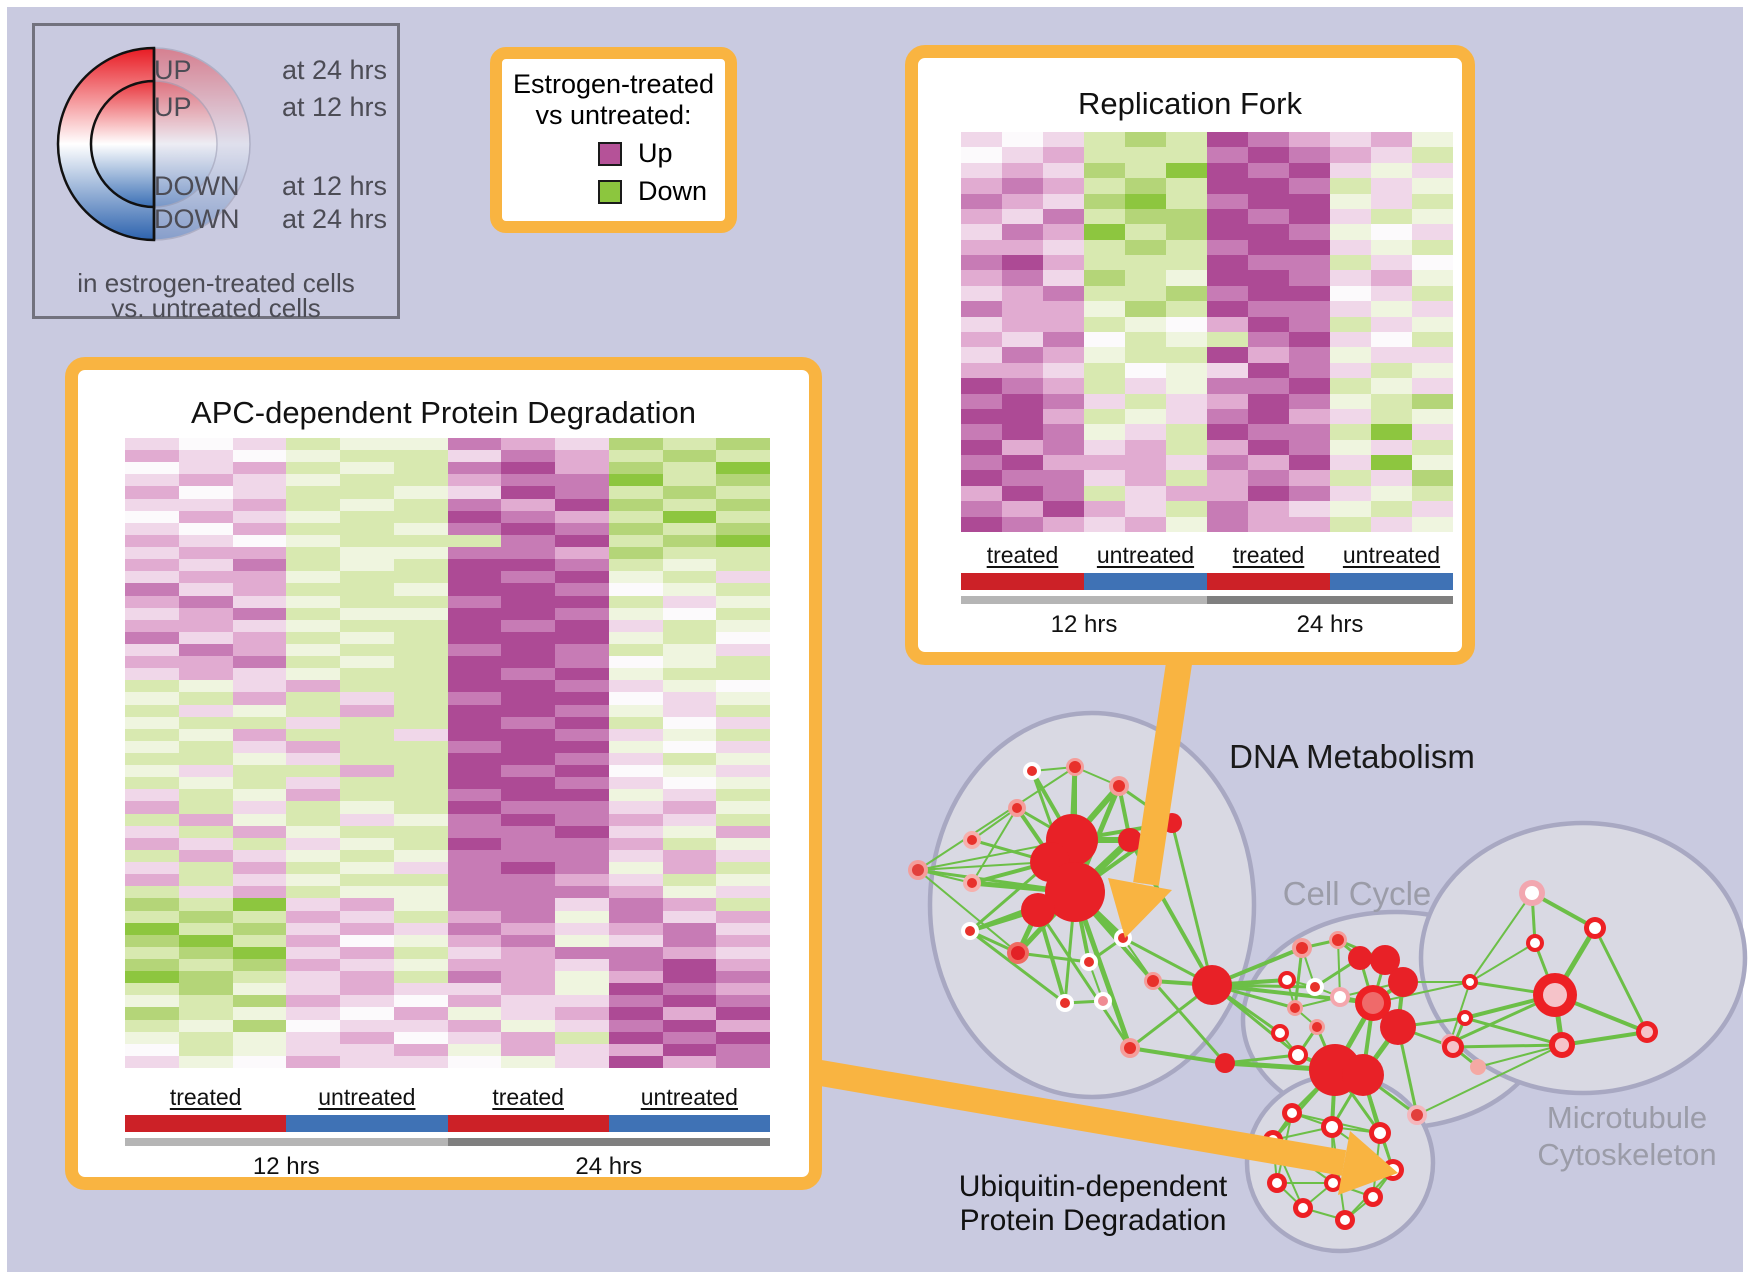  Describe the element at coordinates (216, 308) in the screenshot. I see `ring-footer-line2: vs. untreated cells` at that location.